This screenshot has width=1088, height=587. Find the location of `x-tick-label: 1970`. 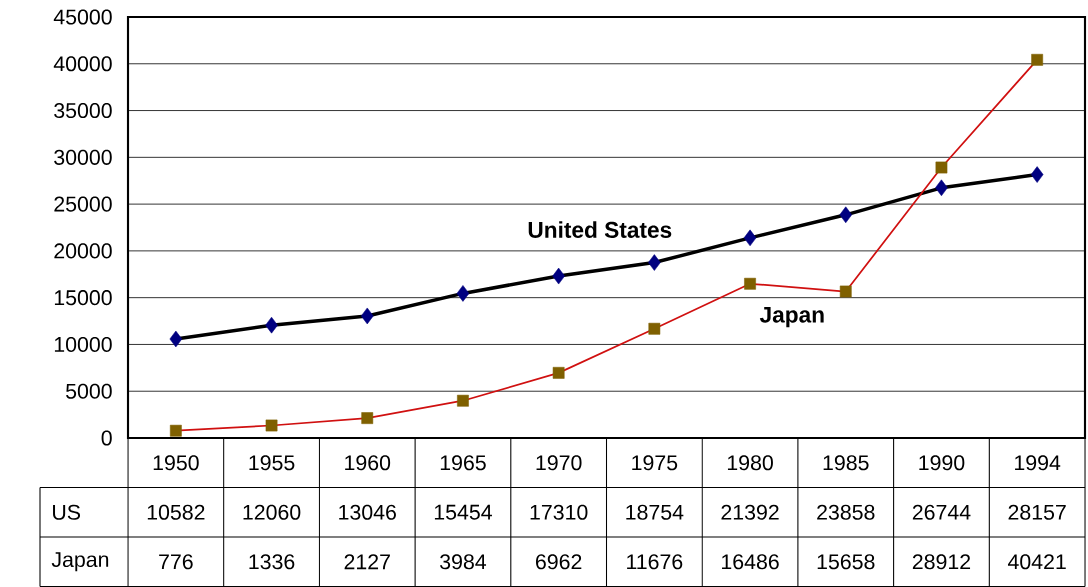

x-tick-label: 1970 is located at coordinates (559, 463).